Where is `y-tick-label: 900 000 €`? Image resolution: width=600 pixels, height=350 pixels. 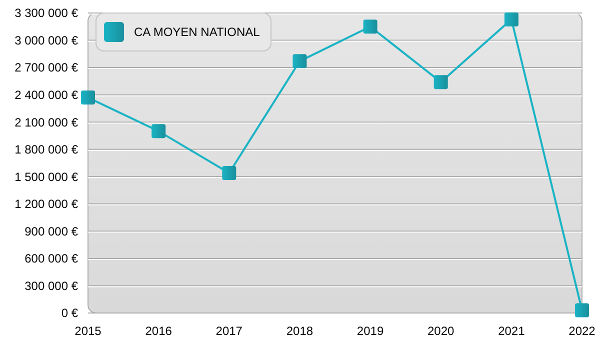 y-tick-label: 900 000 € is located at coordinates (51, 231).